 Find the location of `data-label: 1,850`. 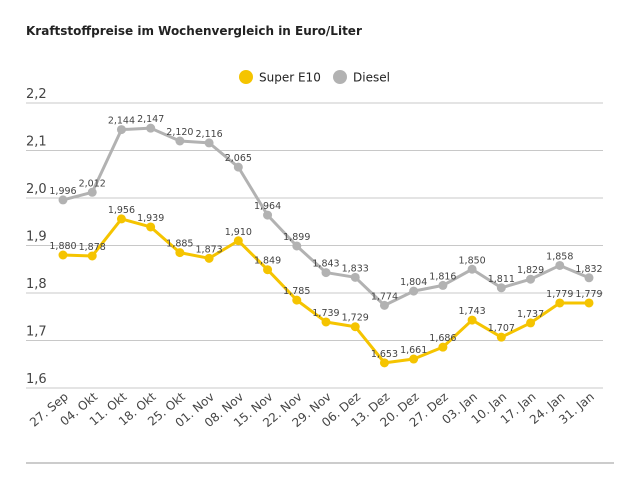

data-label: 1,850 is located at coordinates (472, 260).